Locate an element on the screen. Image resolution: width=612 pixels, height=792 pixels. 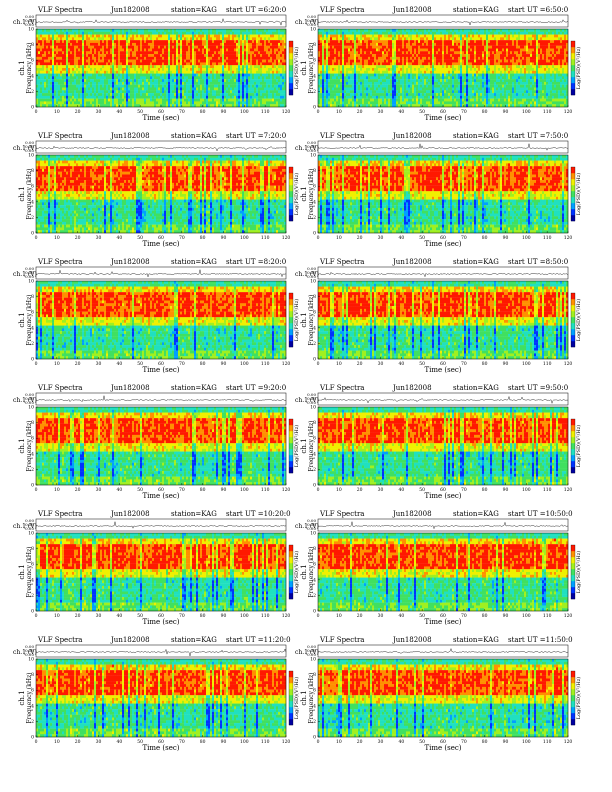
x-tick-label: 10 is located at coordinates (57, 742).